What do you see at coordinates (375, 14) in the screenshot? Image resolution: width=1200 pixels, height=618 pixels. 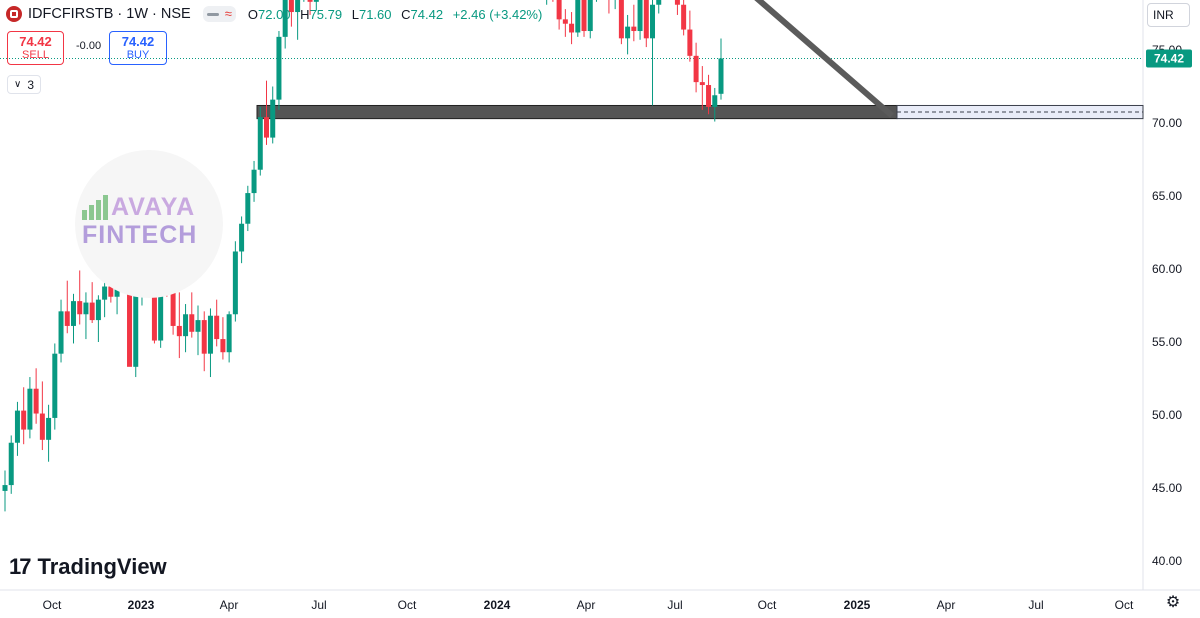 I see `low-value: 71.60` at bounding box center [375, 14].